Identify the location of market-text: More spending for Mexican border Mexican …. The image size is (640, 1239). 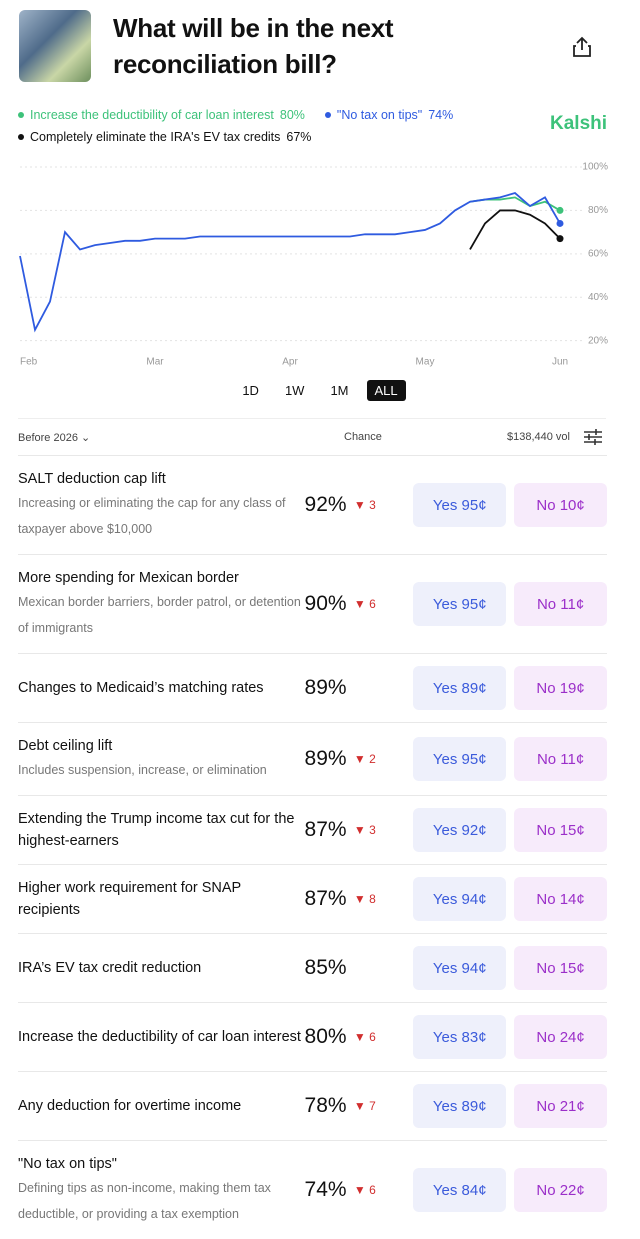
(160, 604).